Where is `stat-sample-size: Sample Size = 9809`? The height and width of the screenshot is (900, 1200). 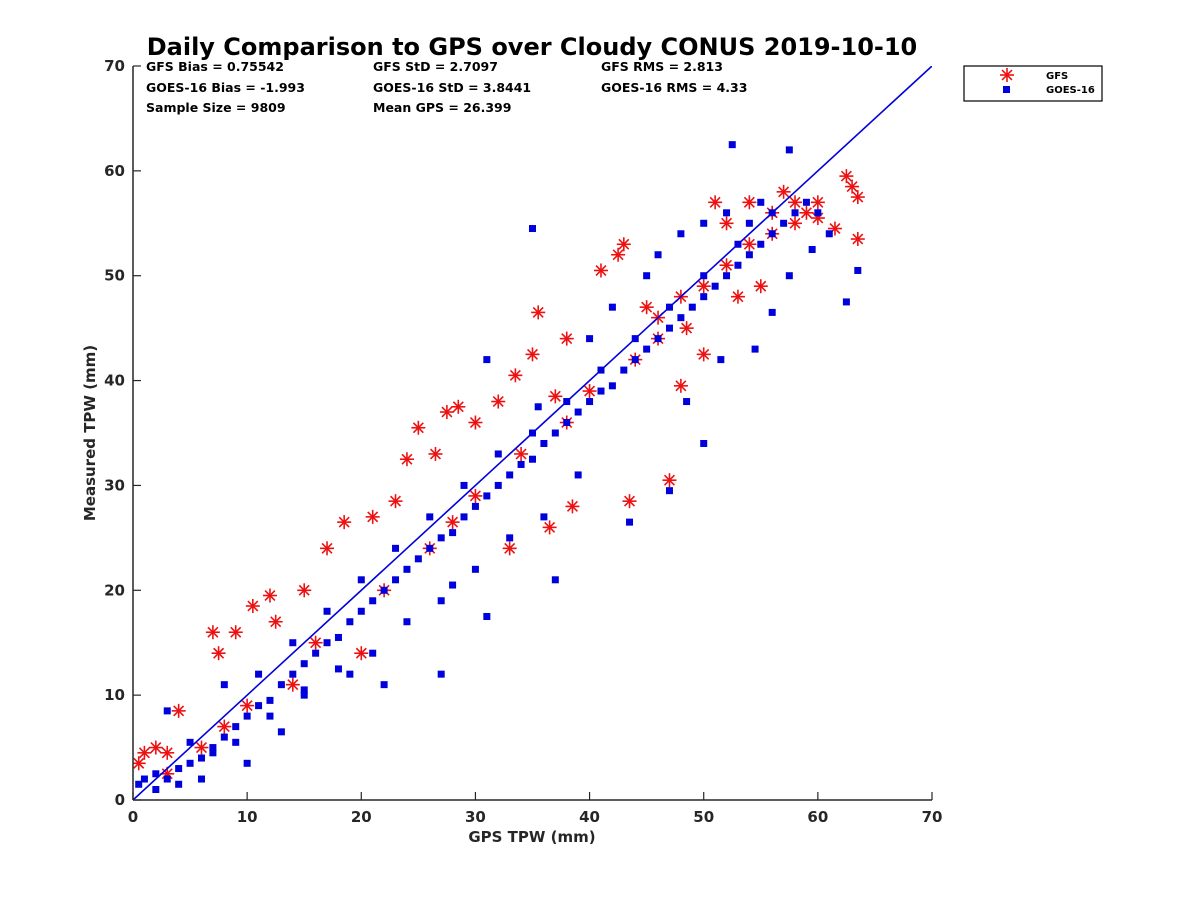
stat-sample-size: Sample Size = 9809 is located at coordinates (216, 107).